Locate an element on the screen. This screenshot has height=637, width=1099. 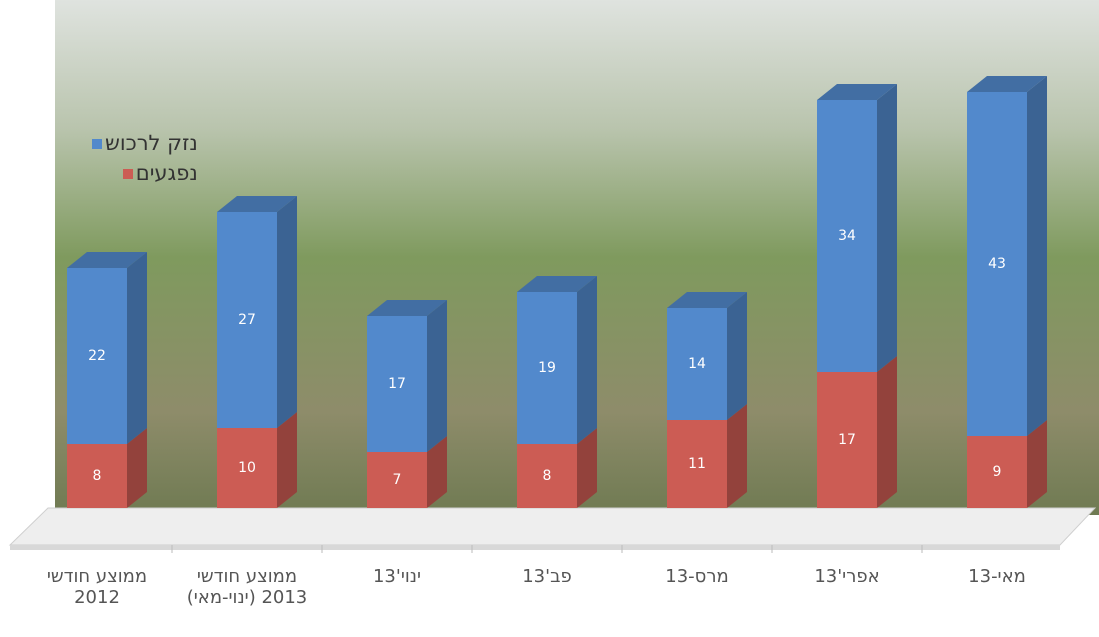
value-label: 7 is located at coordinates (397, 480).